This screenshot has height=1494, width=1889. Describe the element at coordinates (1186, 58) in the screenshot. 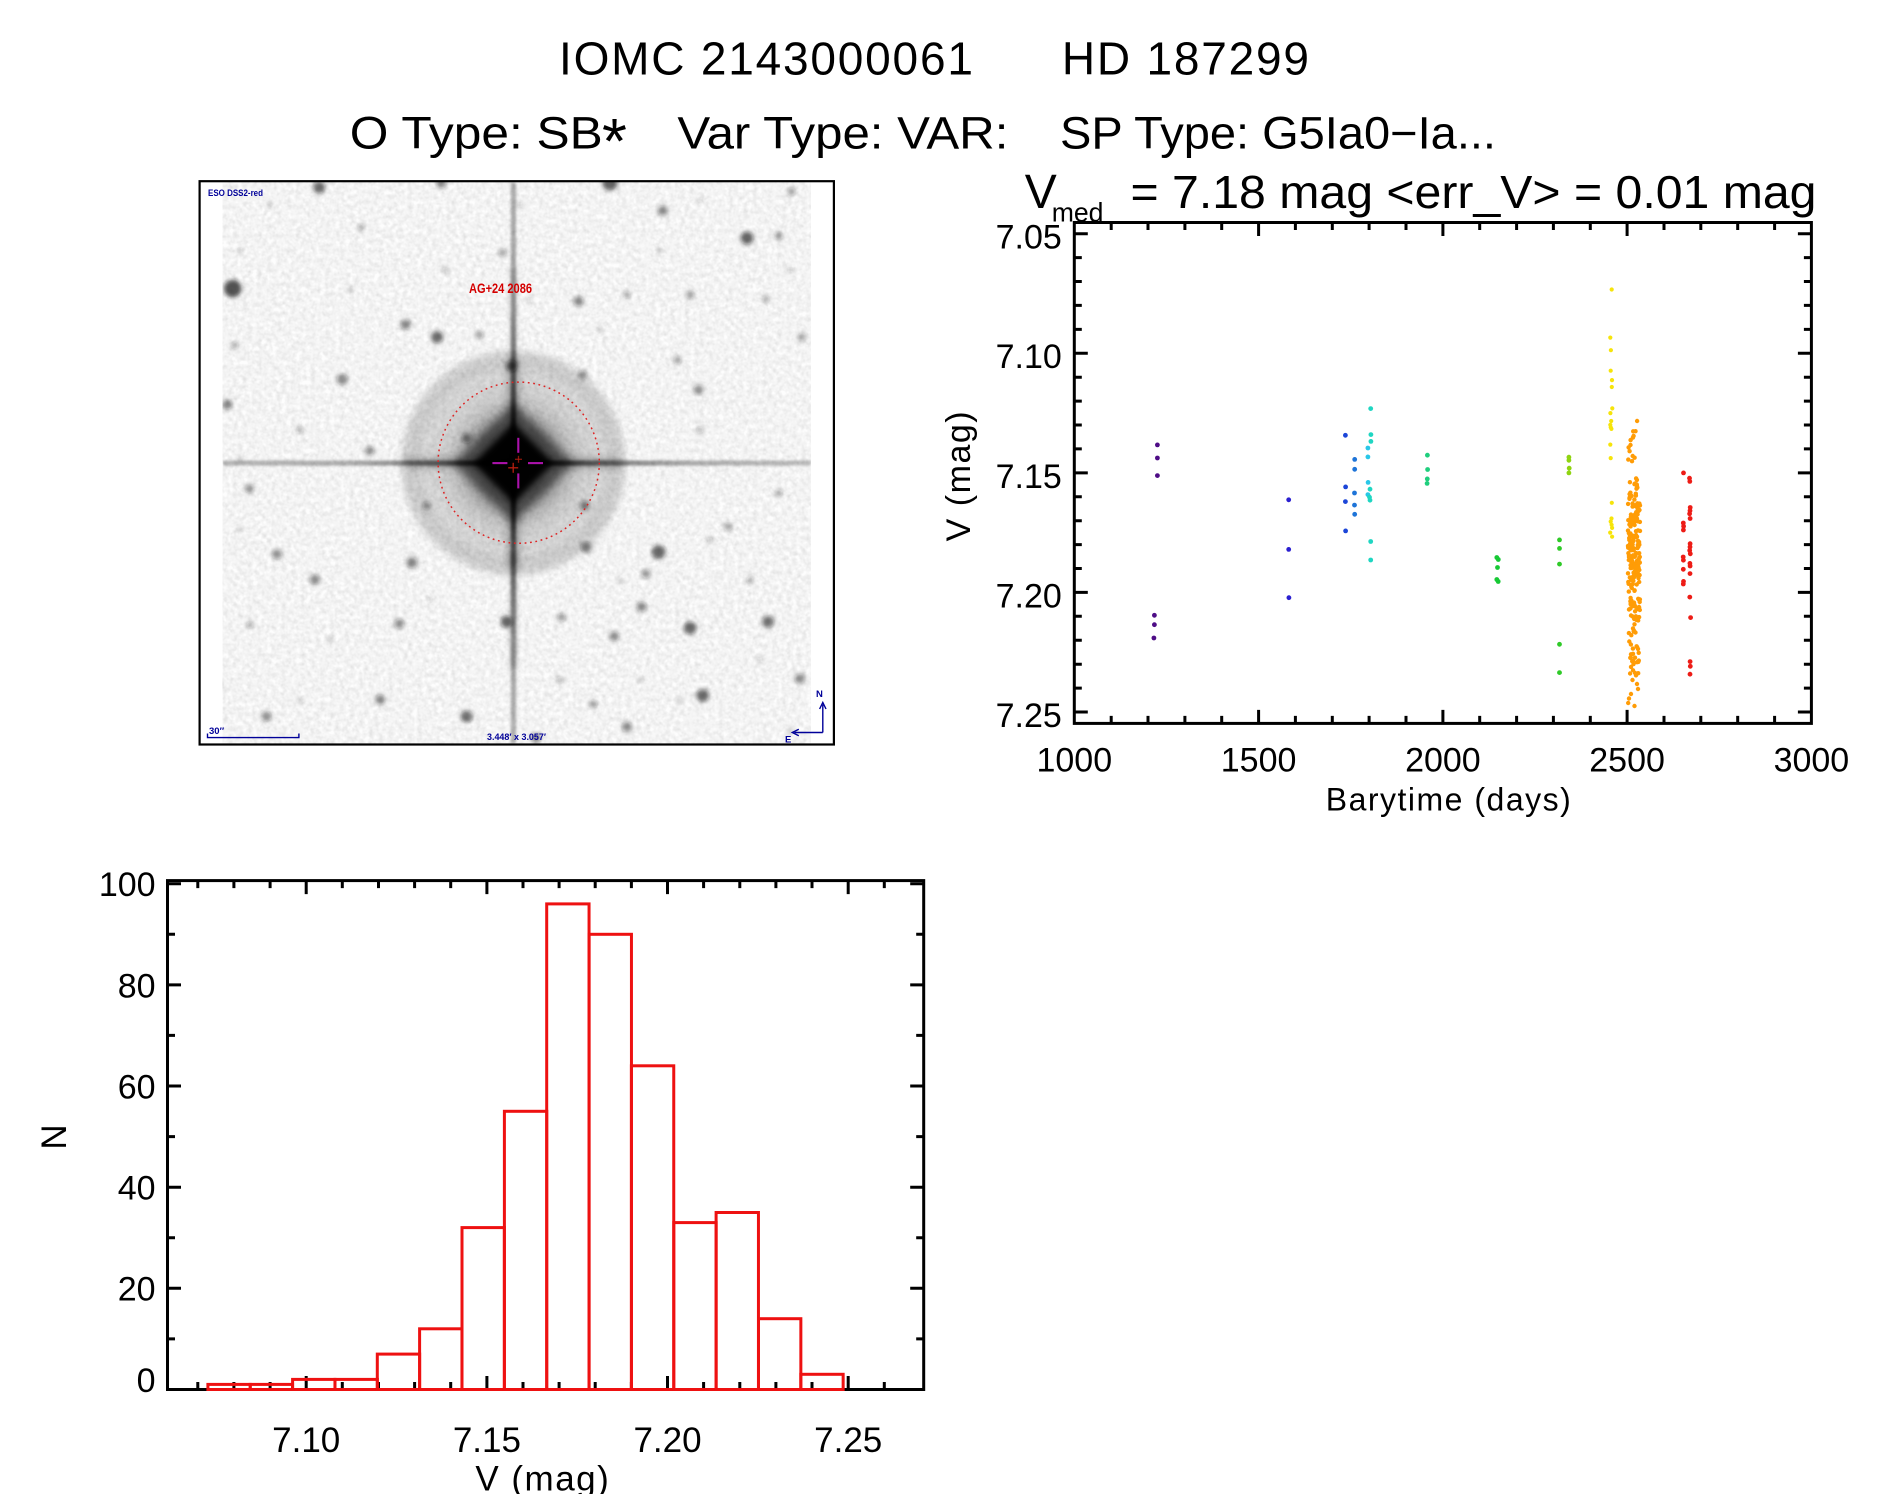

I see `svg-text: HD 187299` at that location.